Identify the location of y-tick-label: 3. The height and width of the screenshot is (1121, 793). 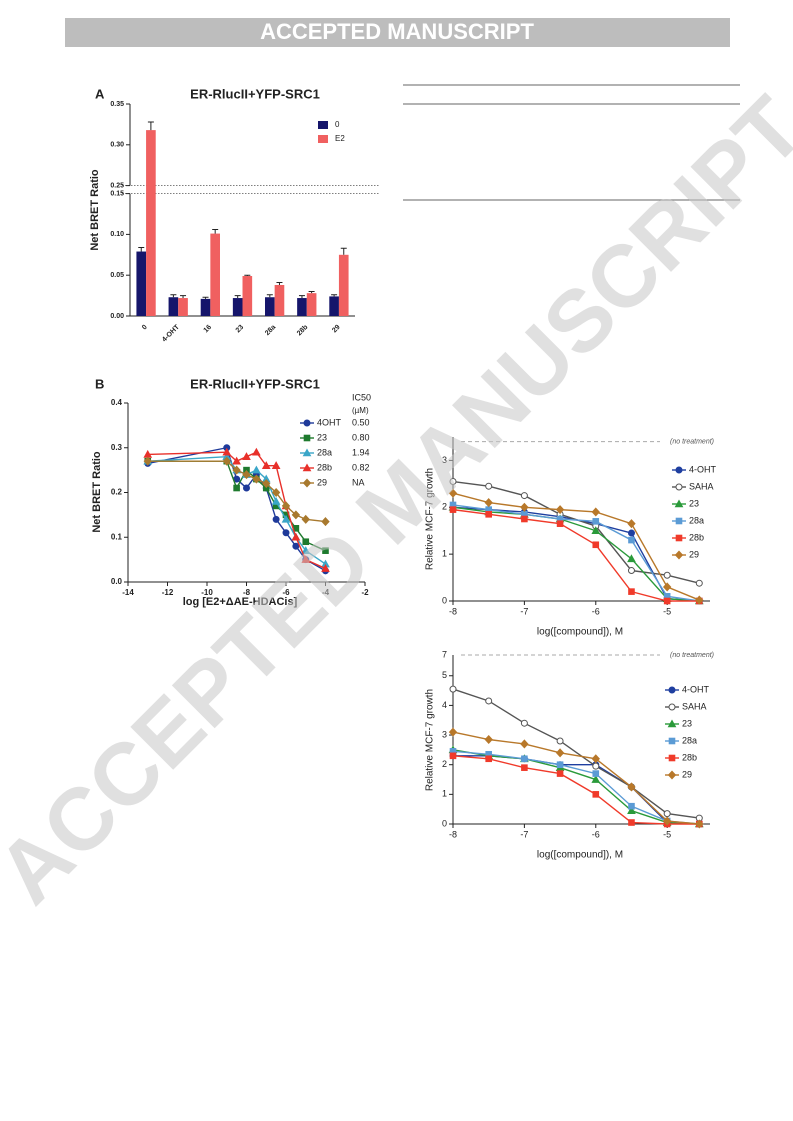
(444, 734).